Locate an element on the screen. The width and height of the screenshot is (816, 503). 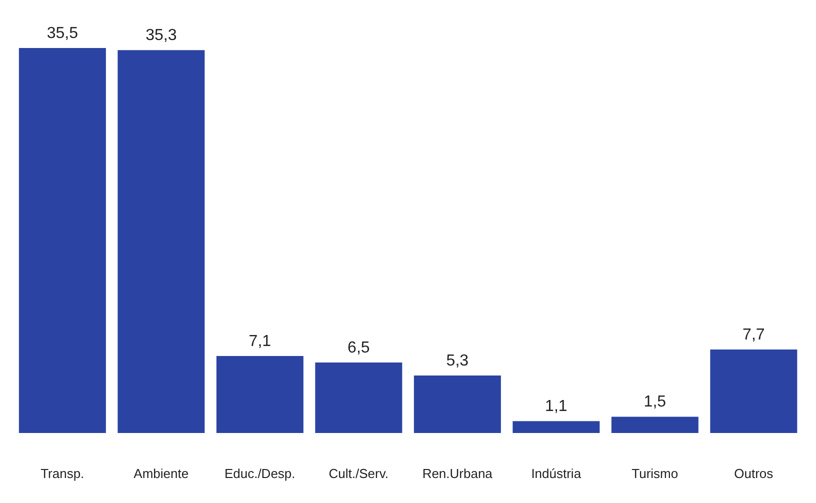
data-label: 5,3 is located at coordinates (457, 361).